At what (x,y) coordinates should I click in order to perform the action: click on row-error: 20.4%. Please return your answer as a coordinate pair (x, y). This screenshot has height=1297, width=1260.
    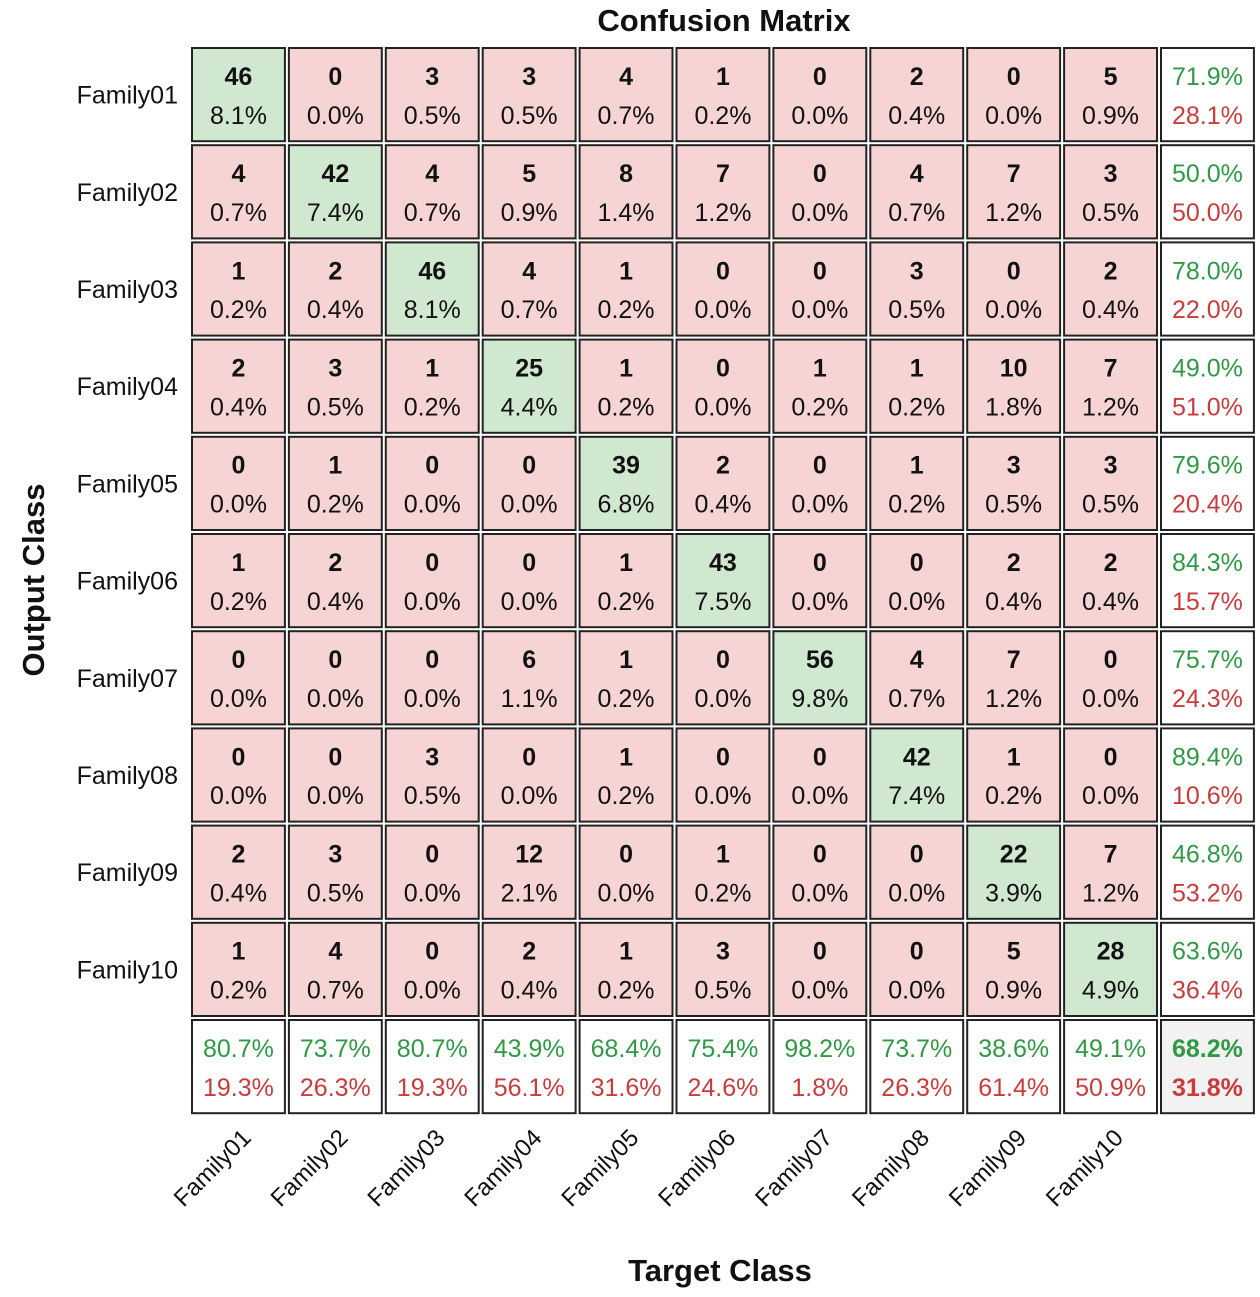
    Looking at the image, I should click on (1207, 505).